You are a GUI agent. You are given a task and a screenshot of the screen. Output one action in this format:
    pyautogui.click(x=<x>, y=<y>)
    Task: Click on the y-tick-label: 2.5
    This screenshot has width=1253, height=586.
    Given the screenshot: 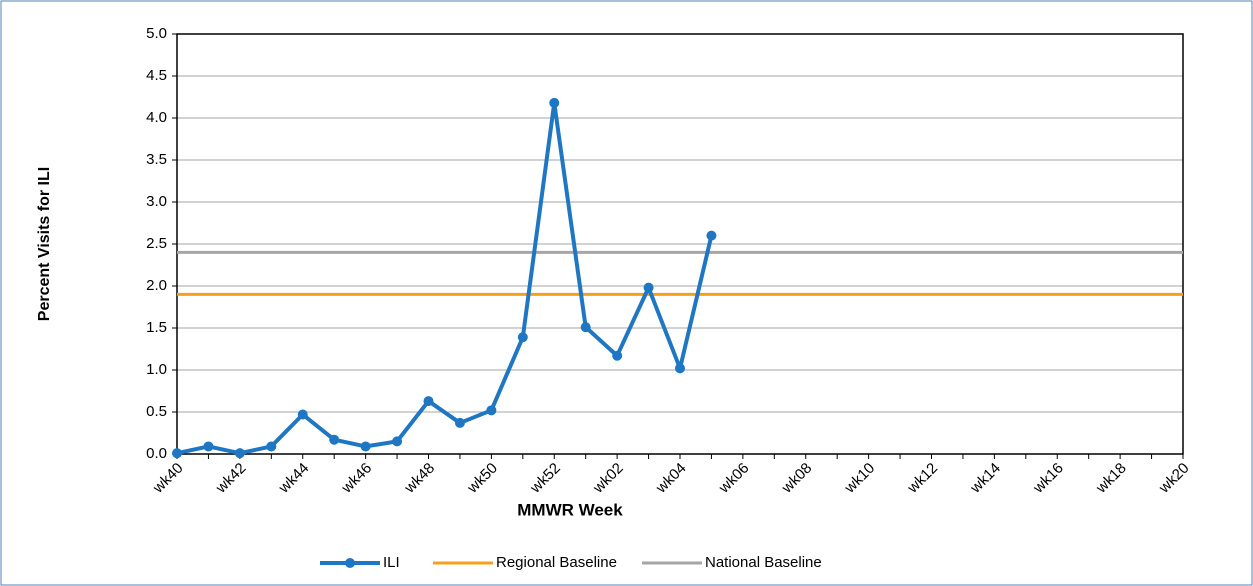 What is the action you would take?
    pyautogui.click(x=156, y=243)
    